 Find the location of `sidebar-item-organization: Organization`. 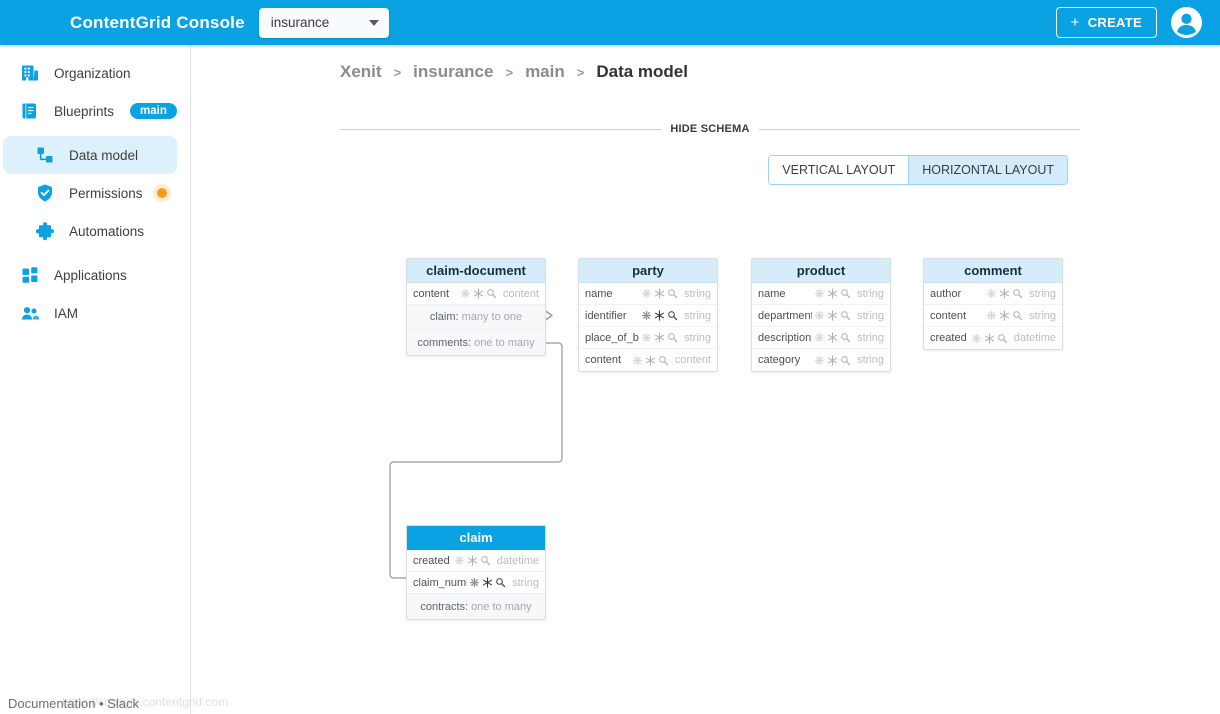

sidebar-item-organization: Organization is located at coordinates (90, 73).